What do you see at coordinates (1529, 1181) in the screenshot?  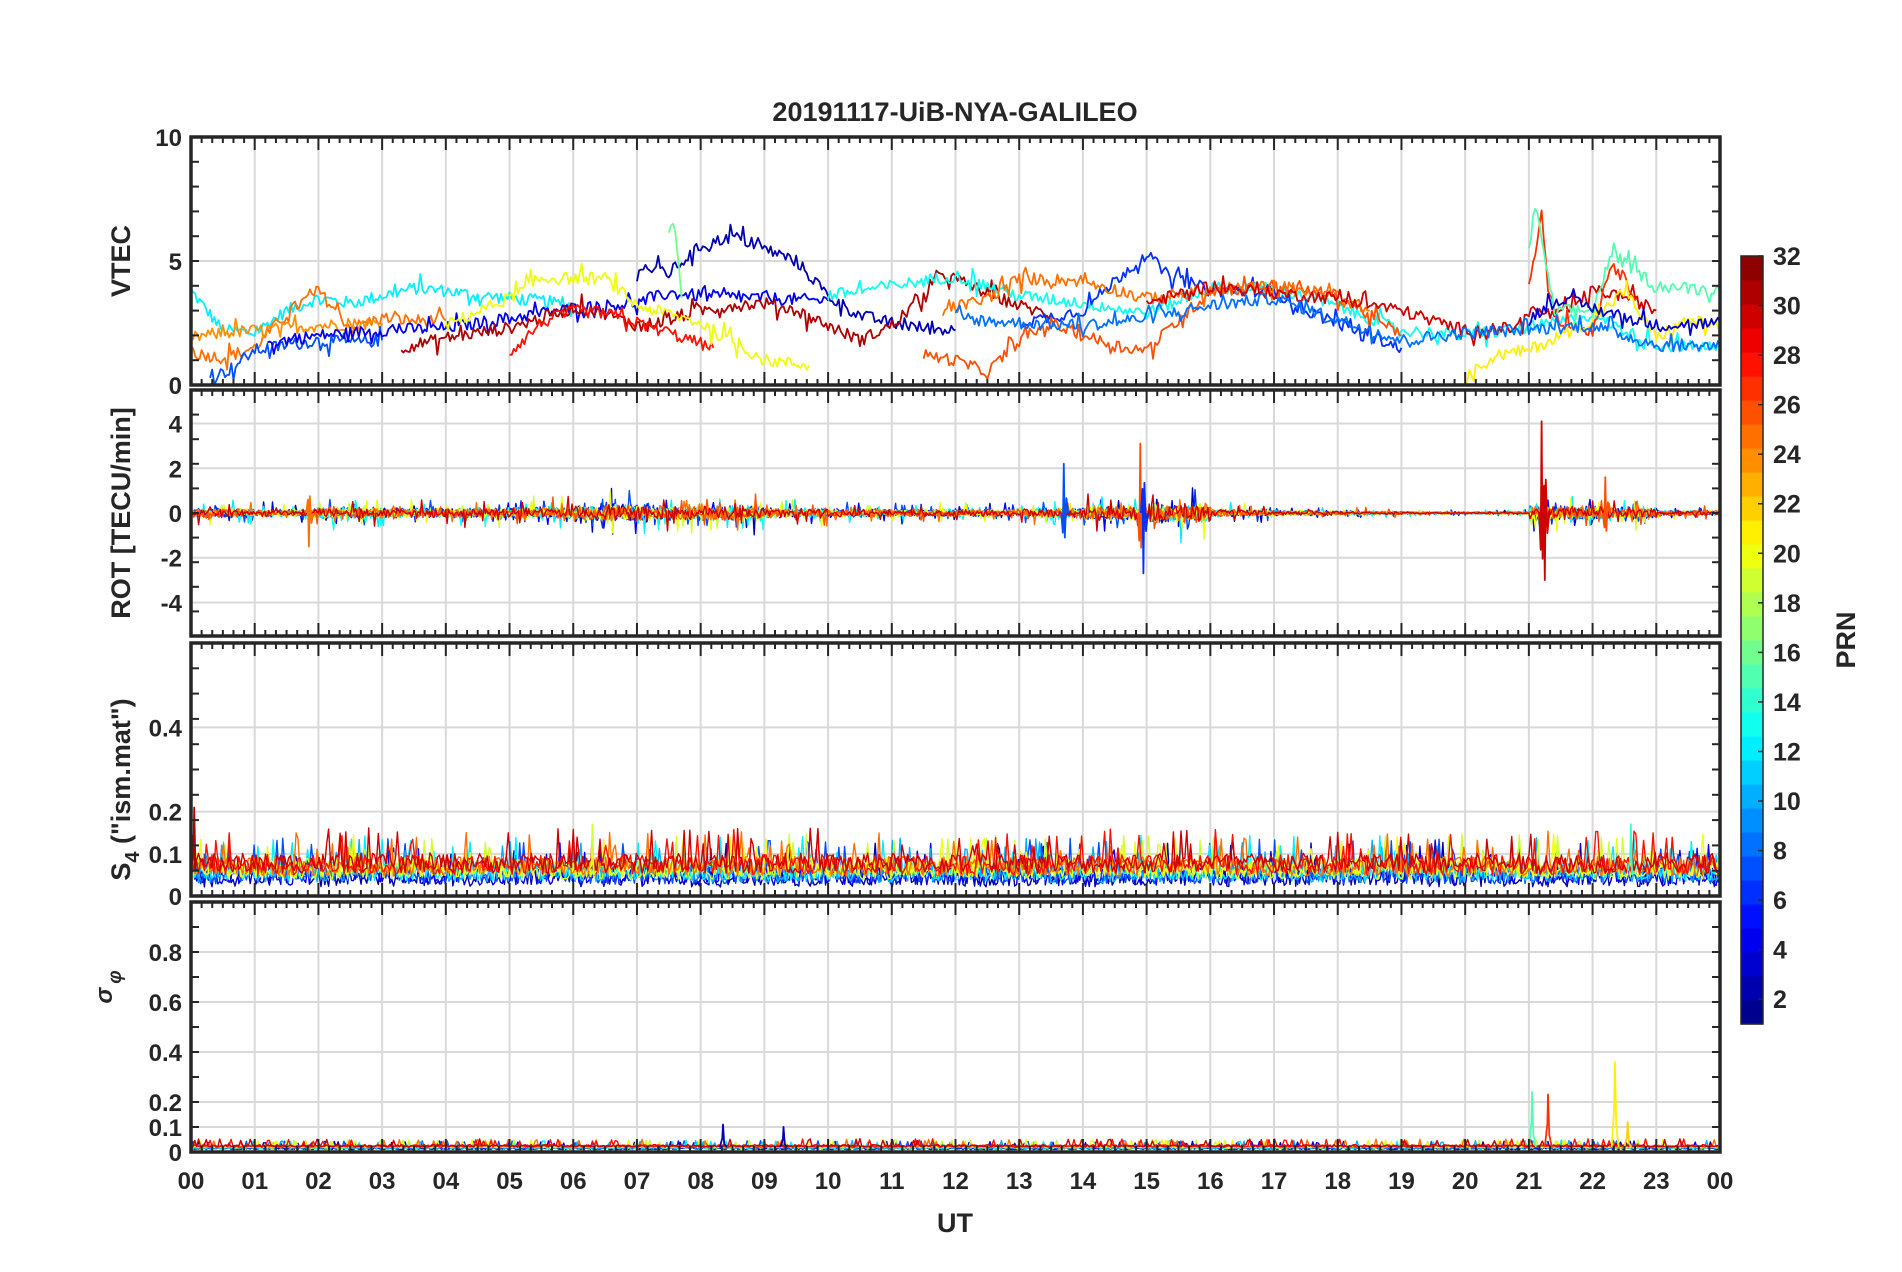 I see `x-tick-label: 21` at bounding box center [1529, 1181].